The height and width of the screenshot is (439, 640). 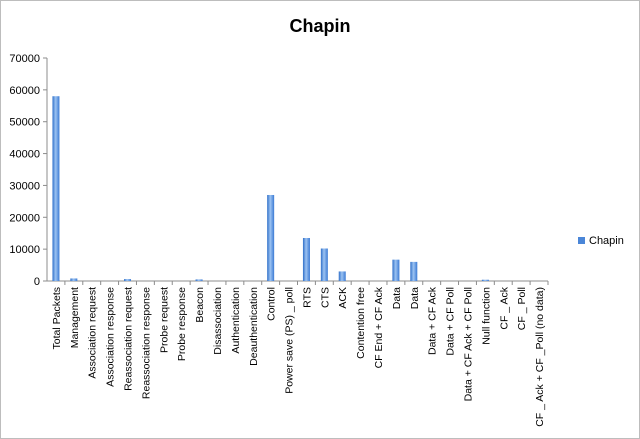 I want to click on x-tick-label: Total Packets, so click(x=57, y=318).